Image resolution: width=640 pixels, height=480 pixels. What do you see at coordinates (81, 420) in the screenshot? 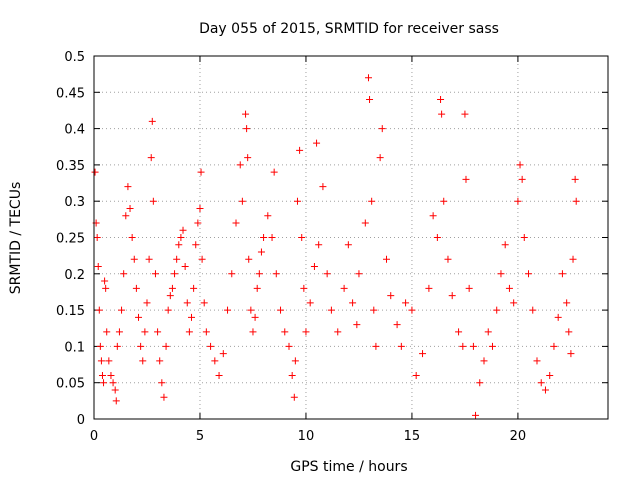
I see `y-tick-label: 0` at bounding box center [81, 420].